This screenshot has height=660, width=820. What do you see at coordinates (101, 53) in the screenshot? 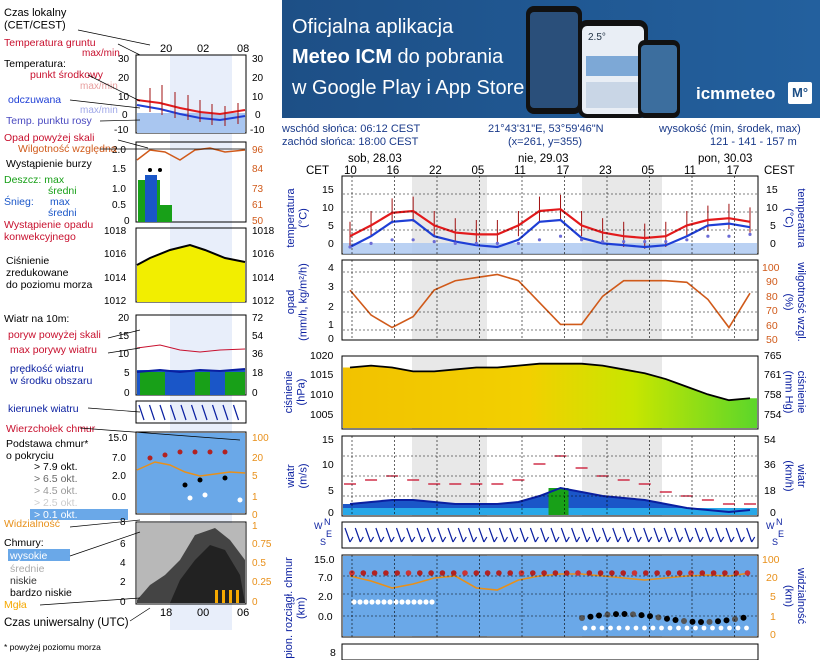
I see `legend-ground-sub: max/min` at bounding box center [101, 53].